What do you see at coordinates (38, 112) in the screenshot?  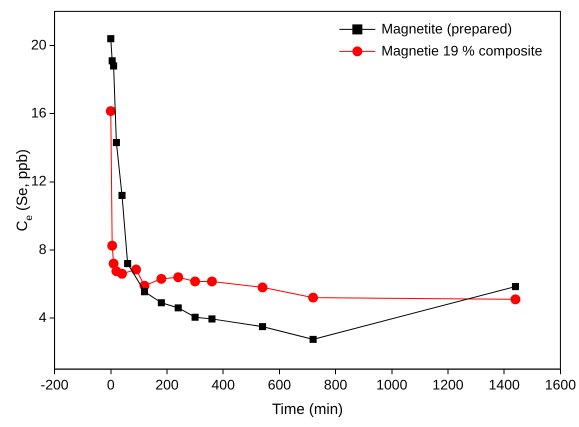 I see `y-tick-label: 16` at bounding box center [38, 112].